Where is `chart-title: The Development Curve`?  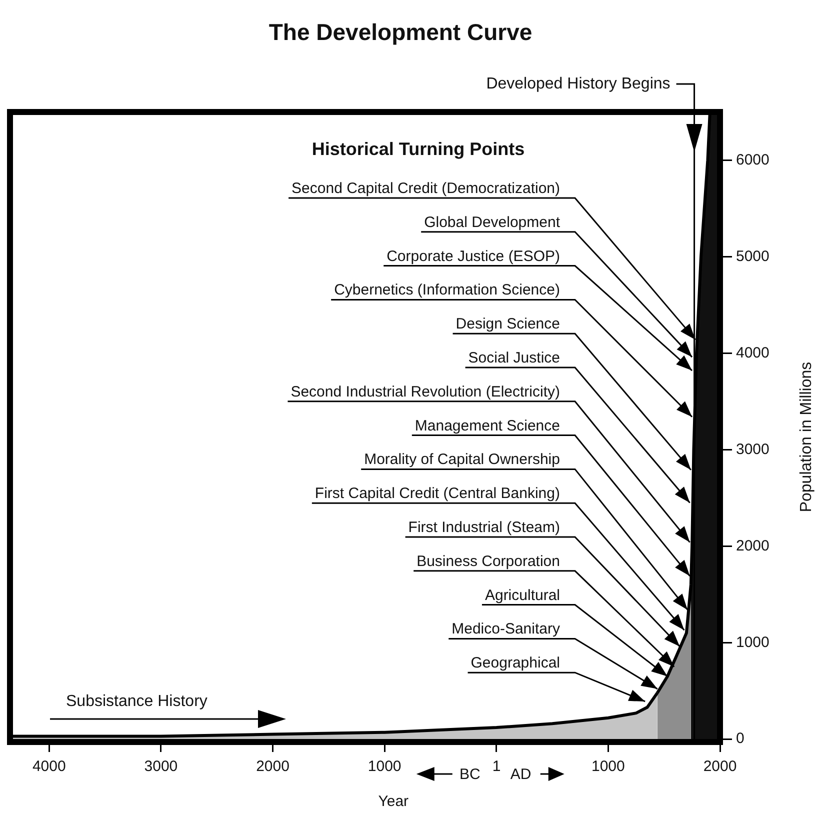
chart-title: The Development Curve is located at coordinates (400, 32).